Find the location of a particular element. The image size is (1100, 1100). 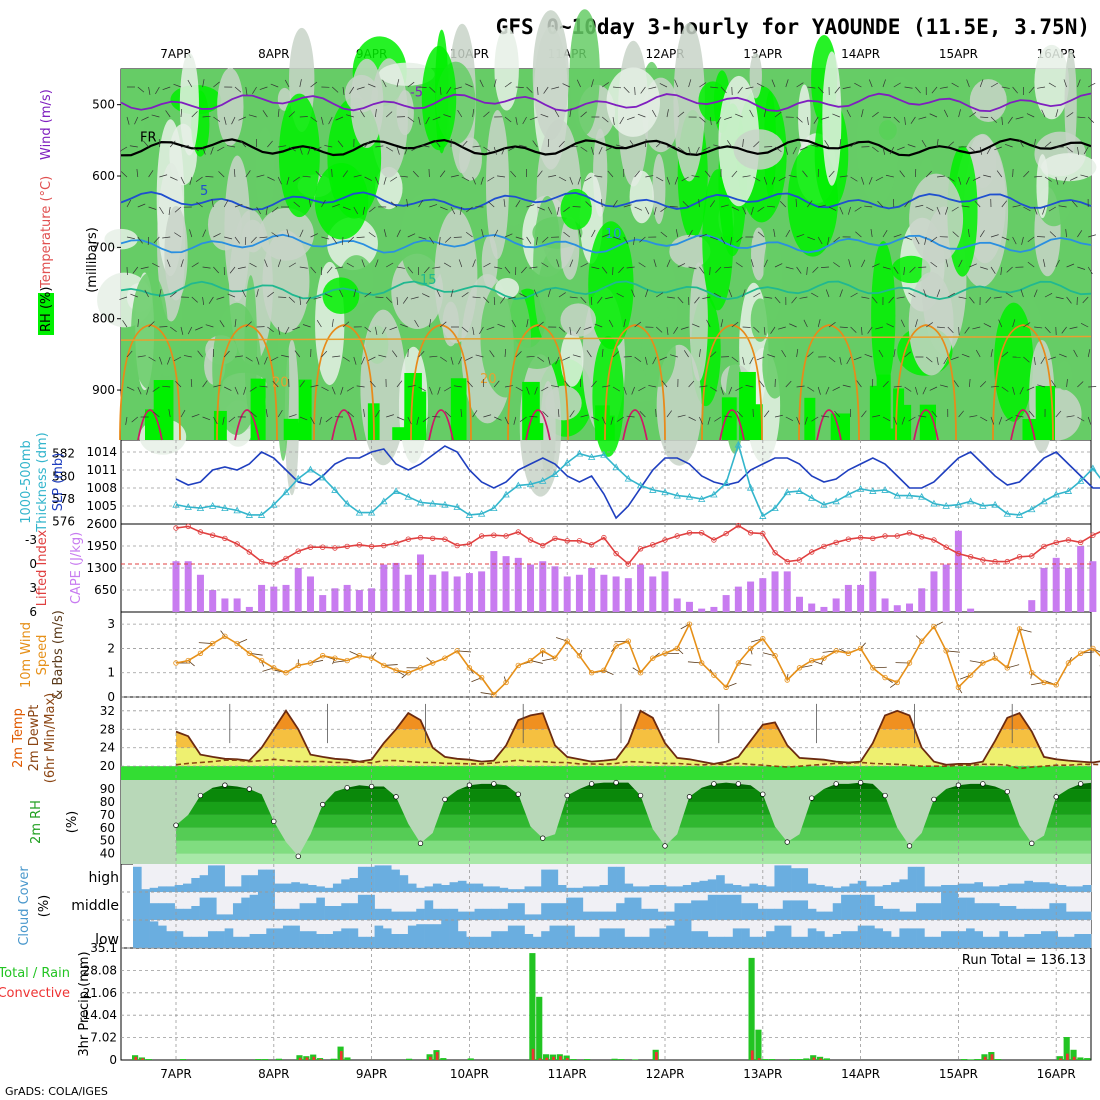

precip-total-bar is located at coordinates (806, 1059).